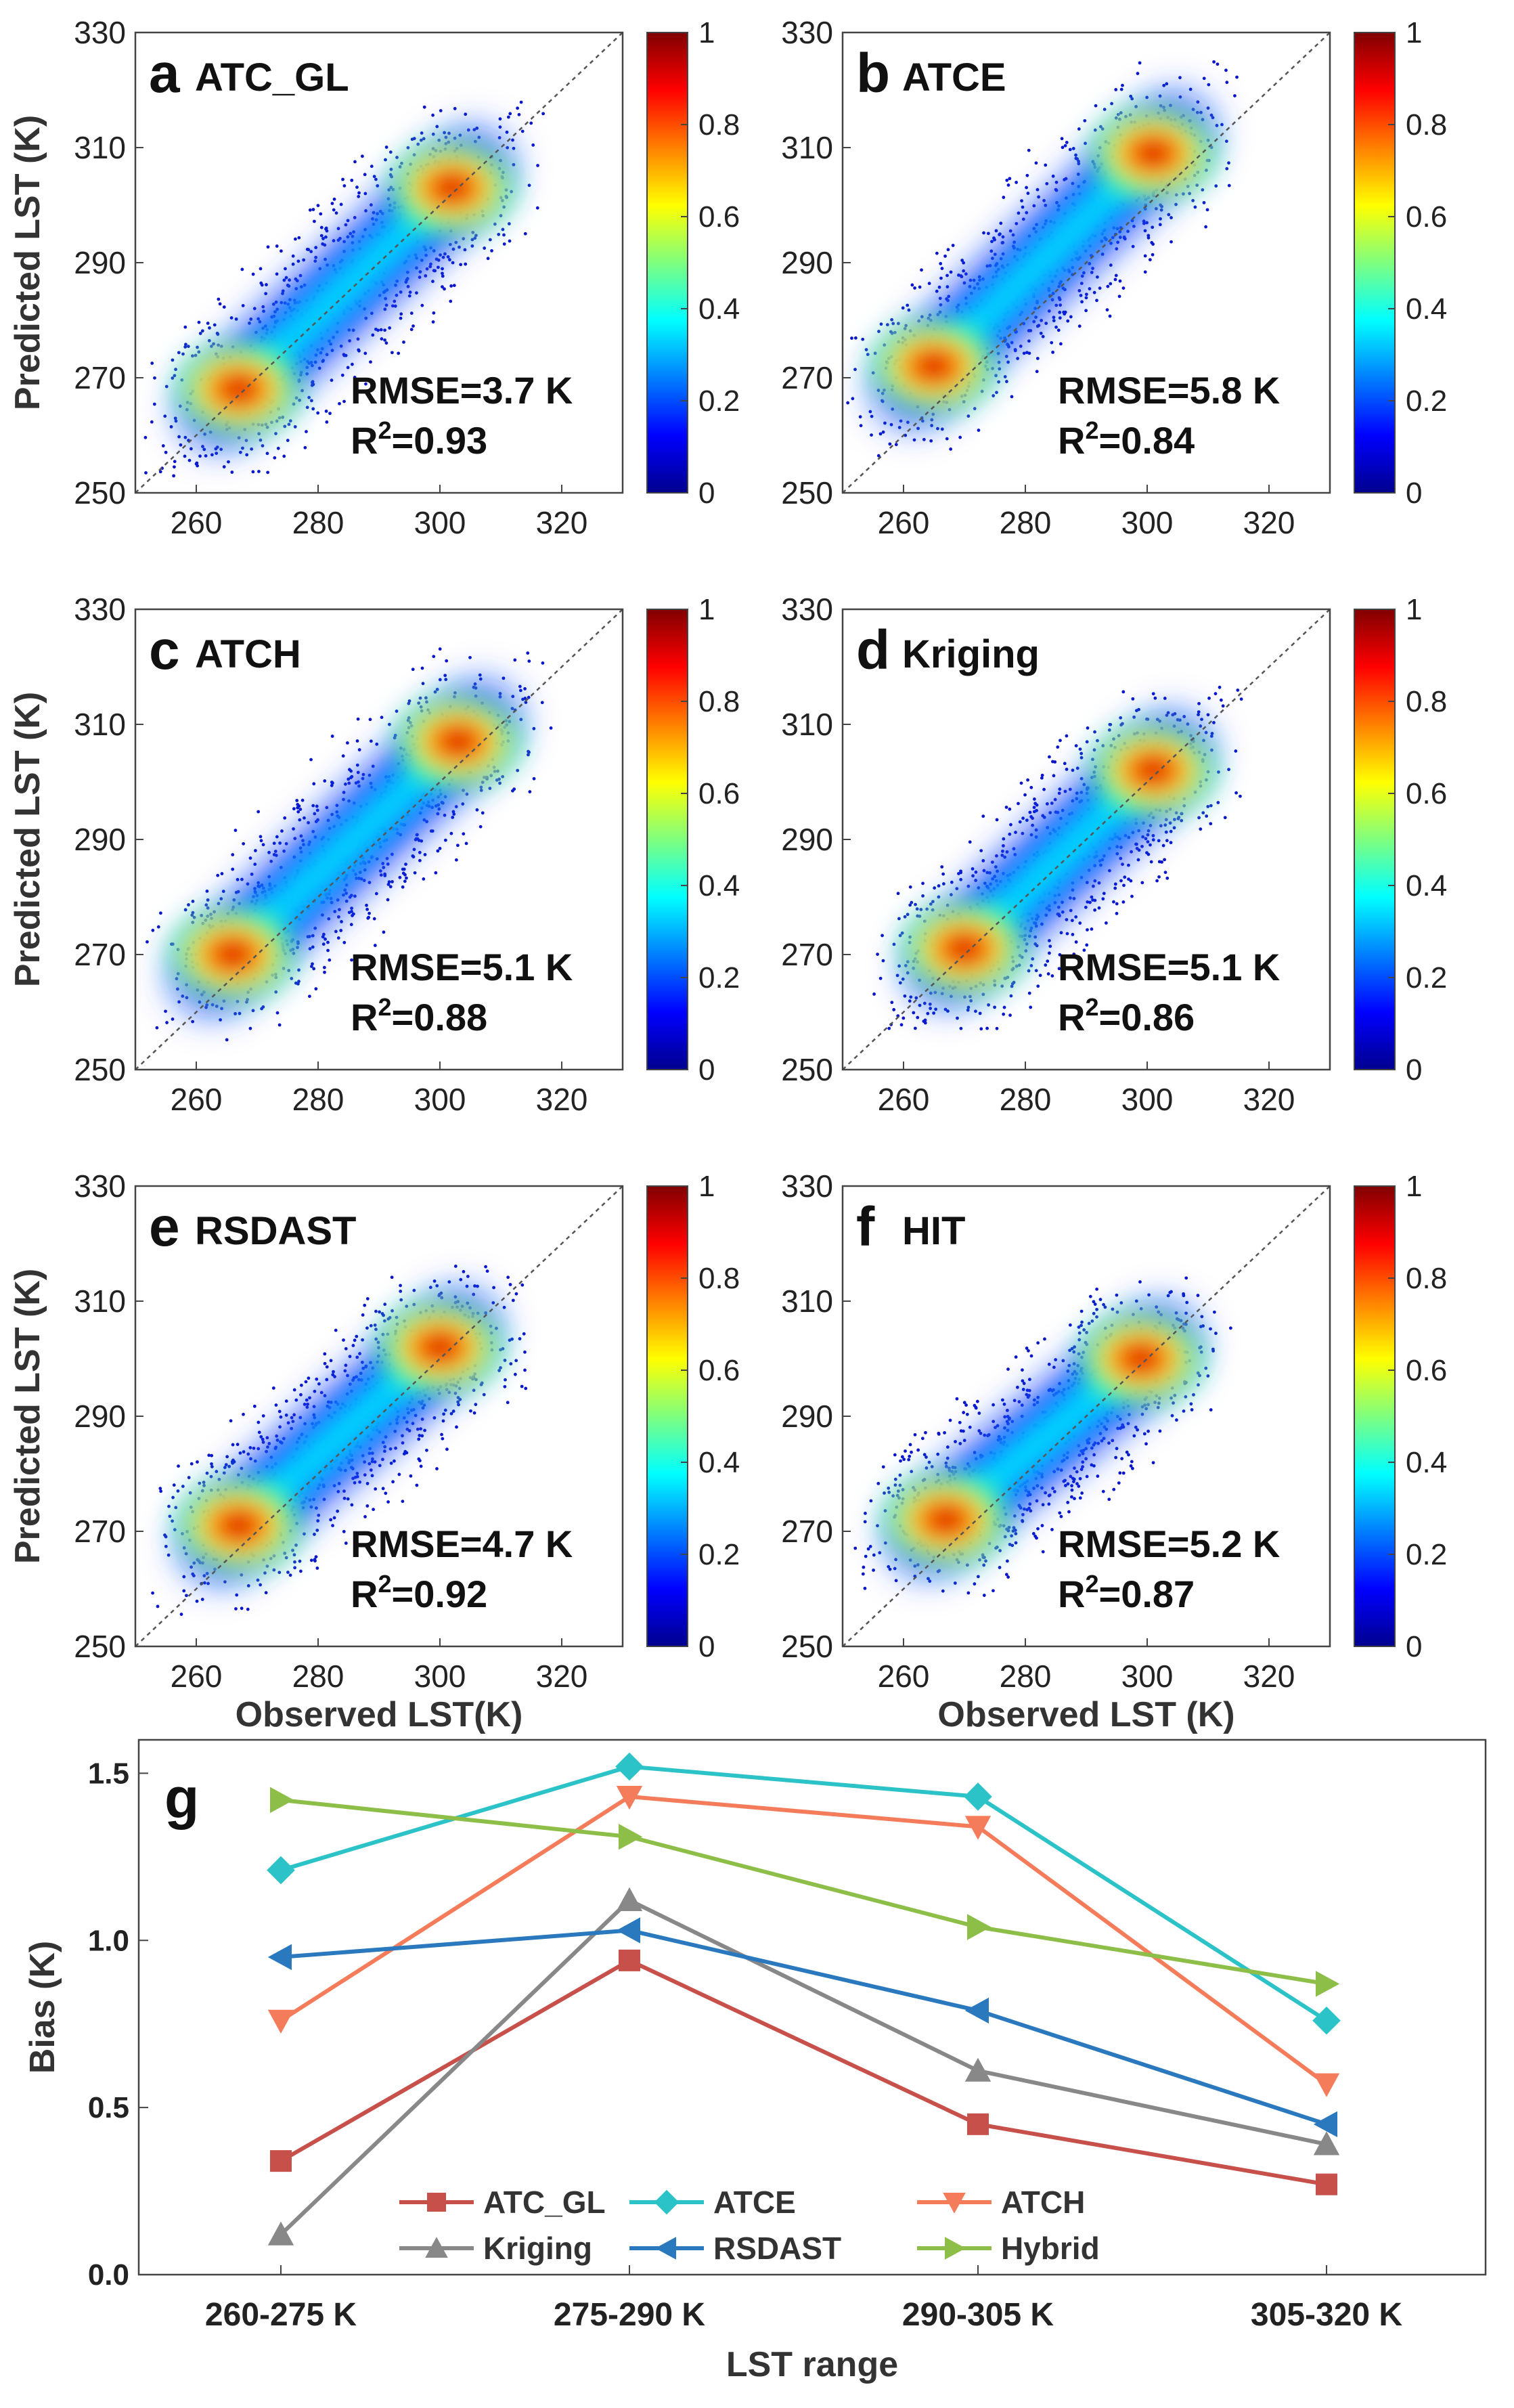 This screenshot has width=1514, height=2408. Describe the element at coordinates (904, 1099) in the screenshot. I see `x-tick-label: 260` at that location.